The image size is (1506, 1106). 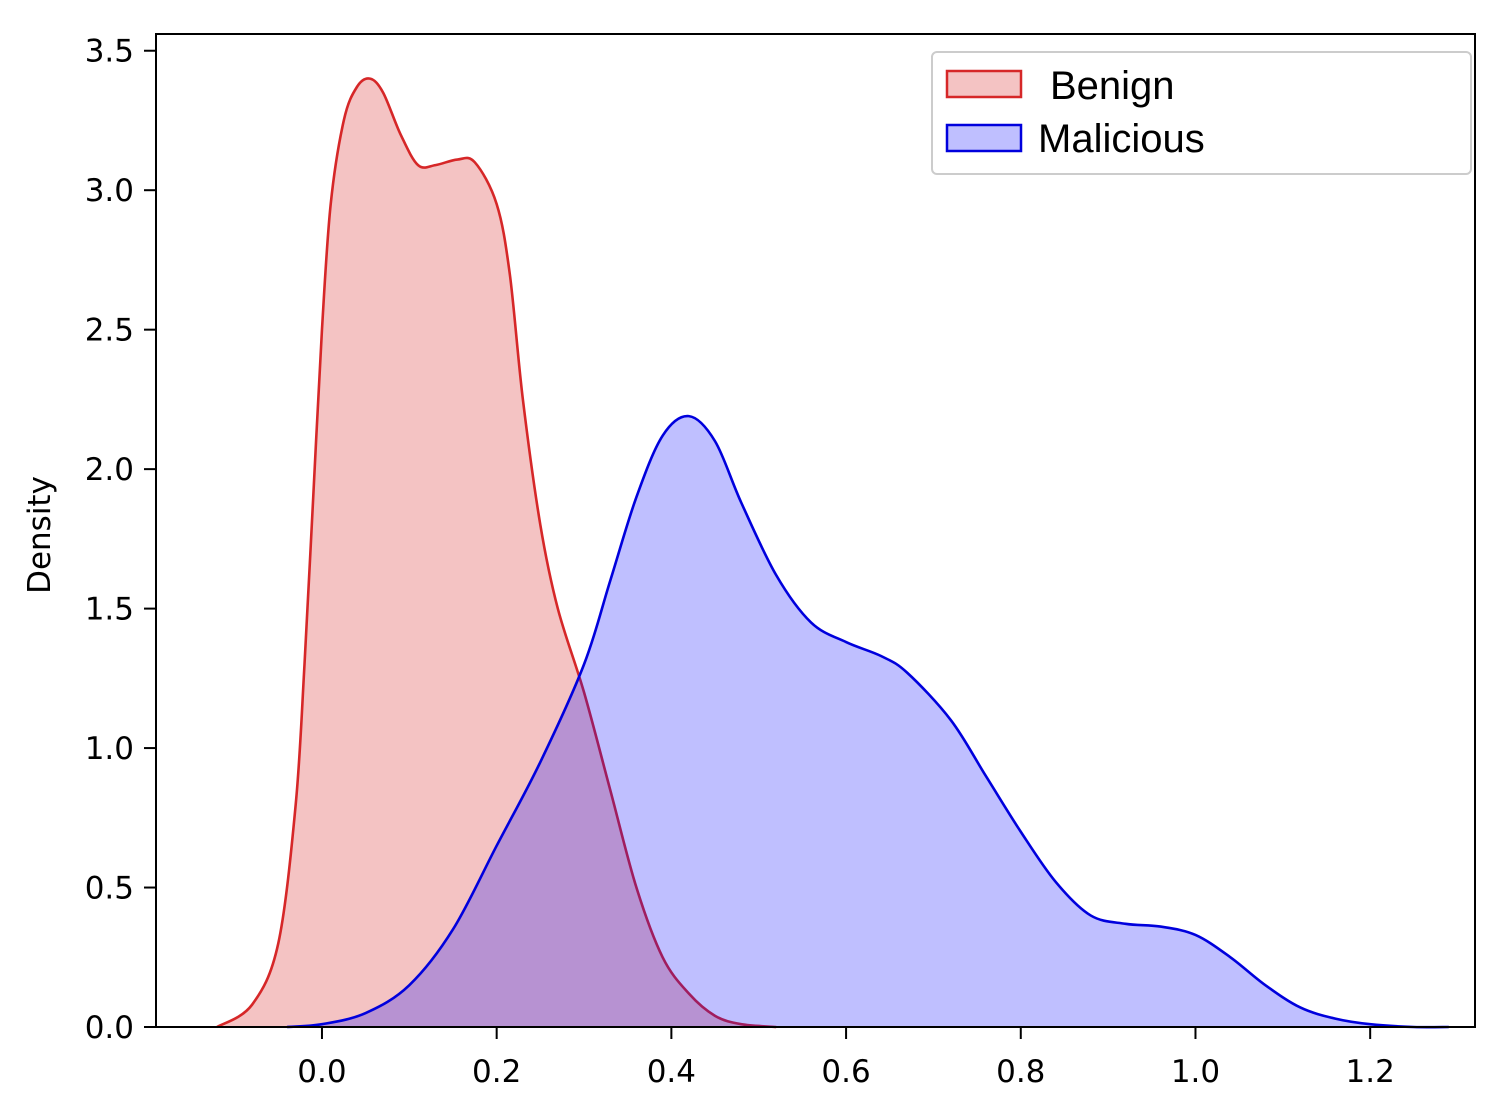 I want to click on legend-label-benign: Benign, so click(x=1112, y=86).